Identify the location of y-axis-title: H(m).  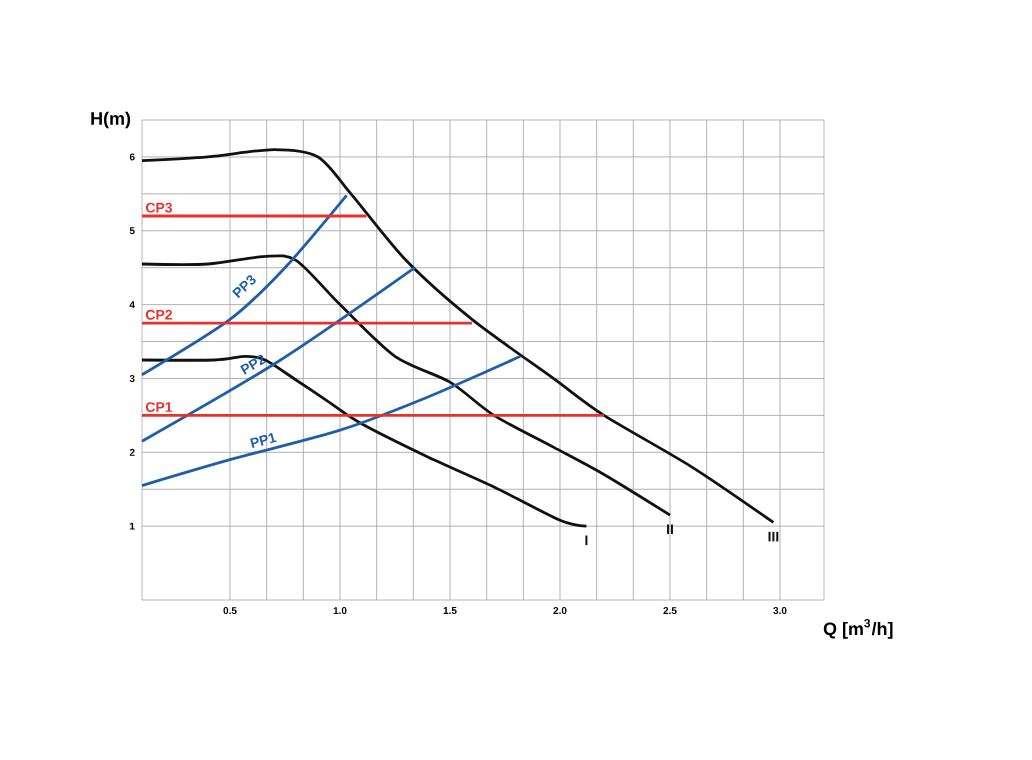
(111, 120).